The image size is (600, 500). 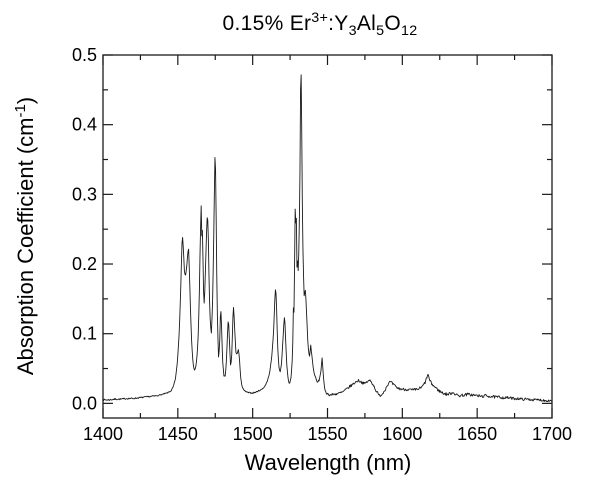 What do you see at coordinates (84, 194) in the screenshot?
I see `y-tick-label: 0.3` at bounding box center [84, 194].